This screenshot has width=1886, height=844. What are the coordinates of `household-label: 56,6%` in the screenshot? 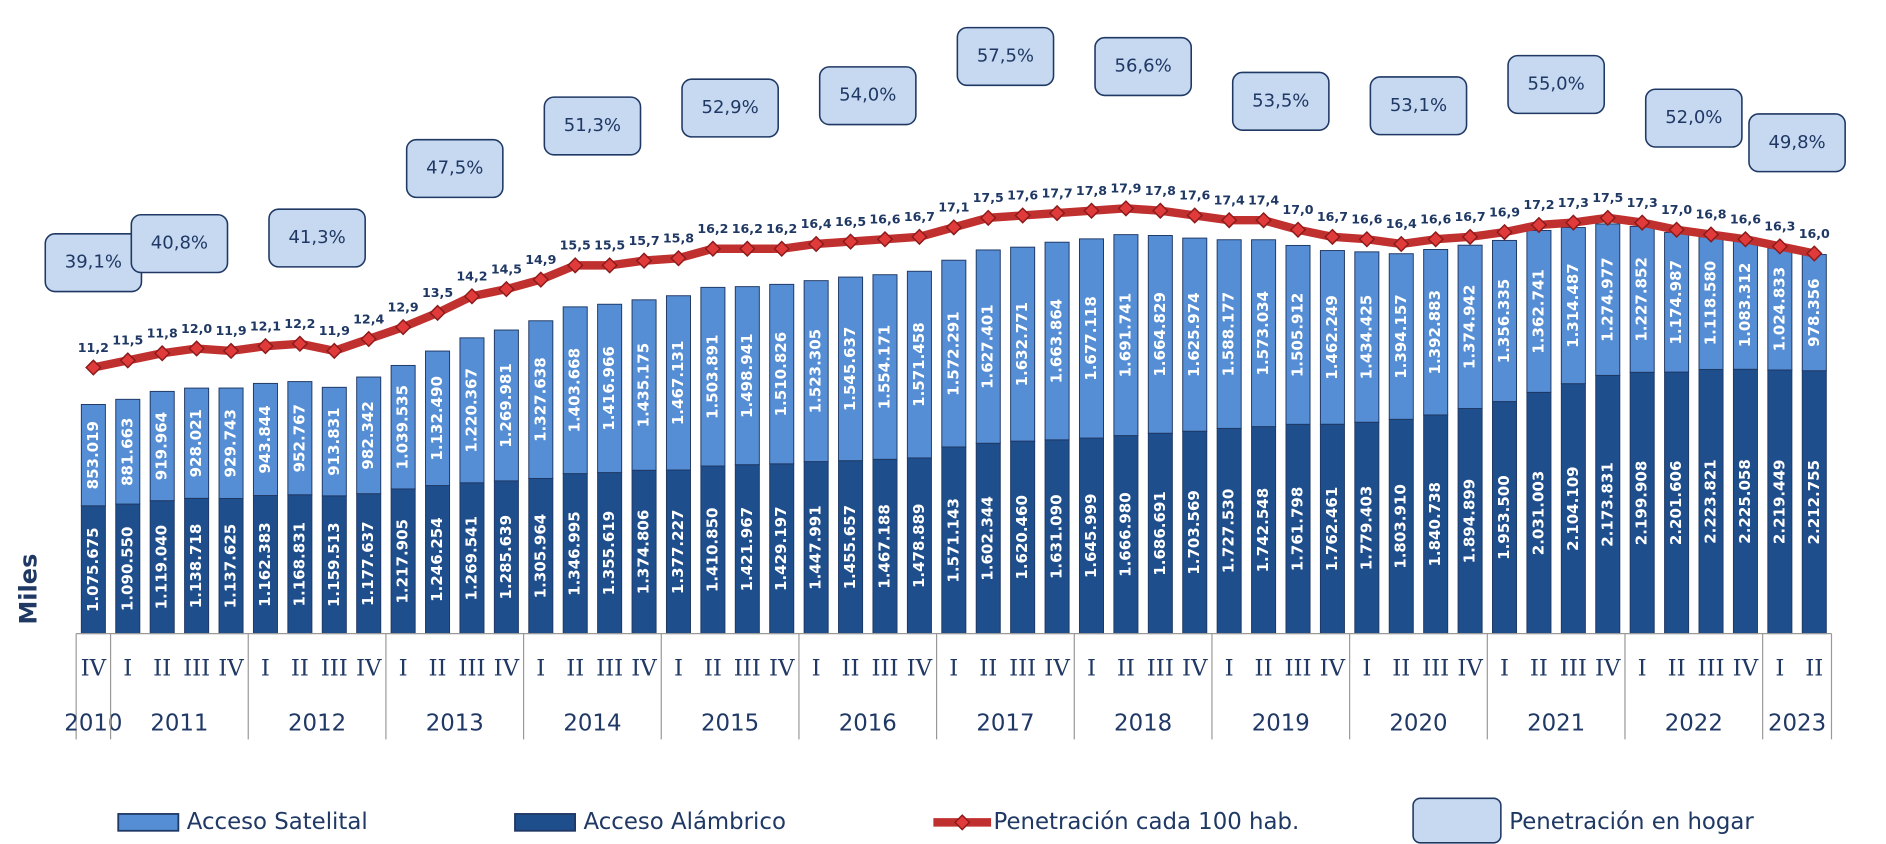 It's located at (1143, 66).